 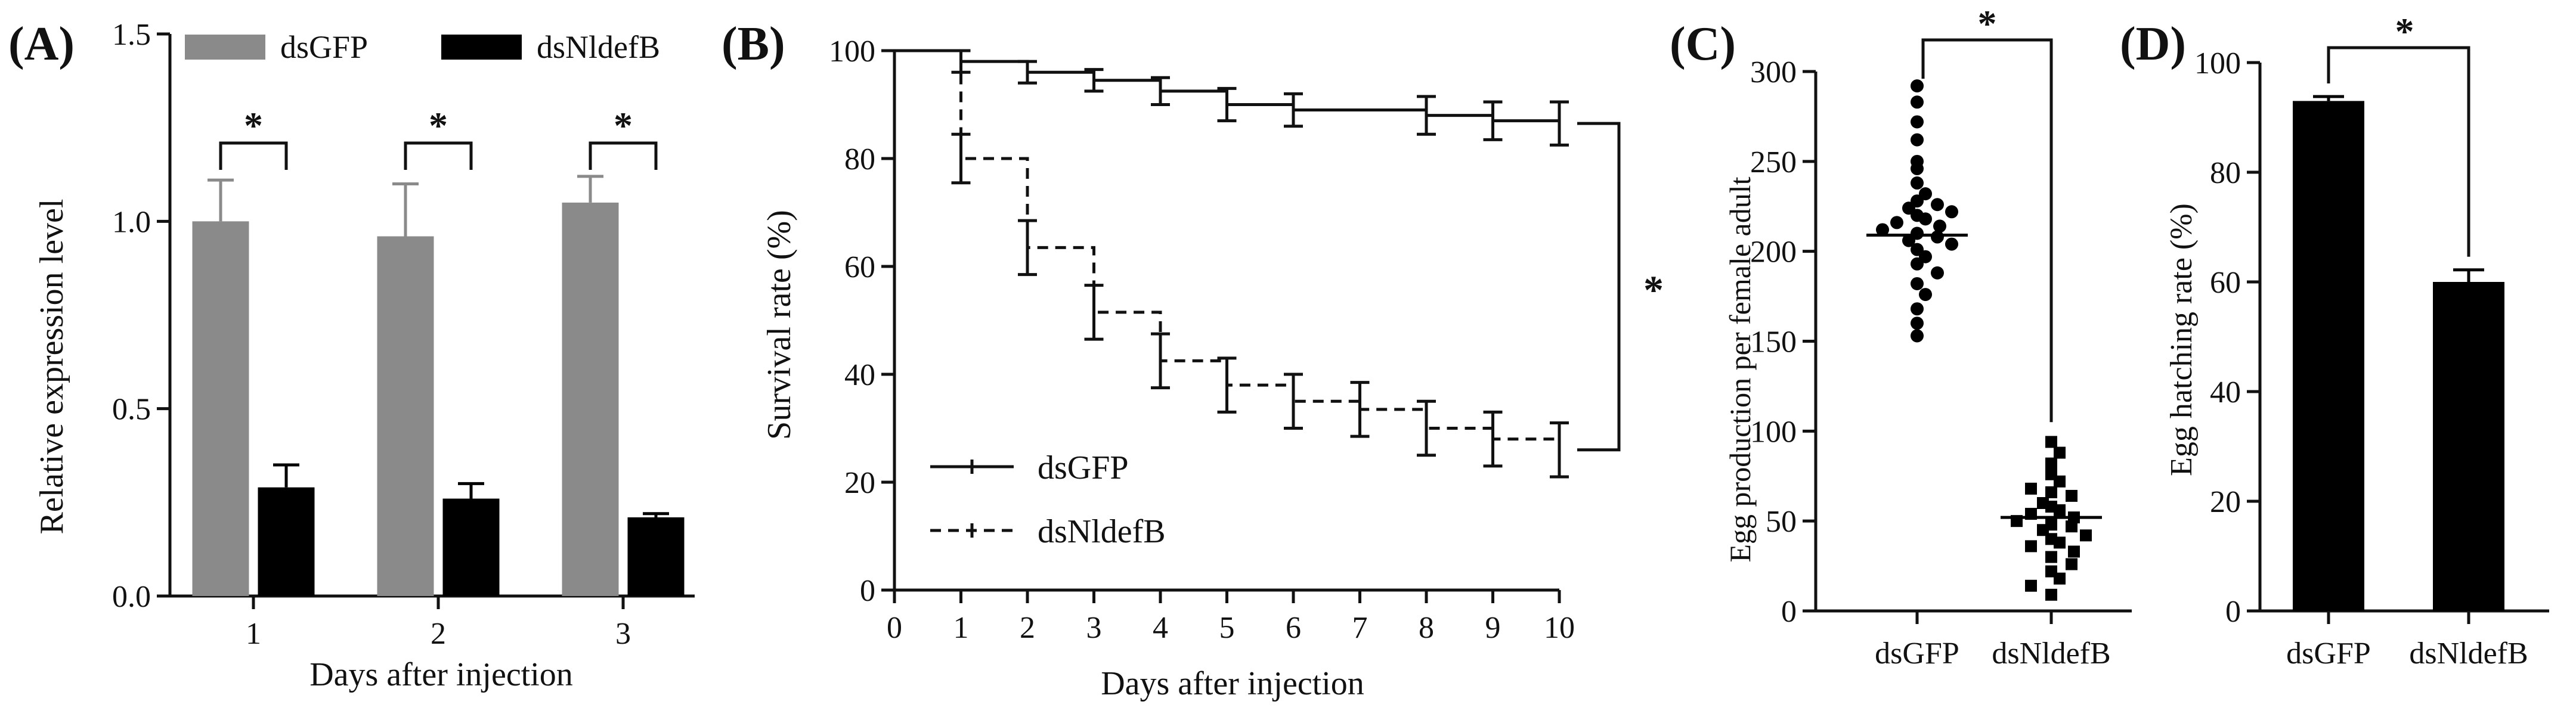 I want to click on b-x-tick-label: 10, so click(x=1560, y=628).